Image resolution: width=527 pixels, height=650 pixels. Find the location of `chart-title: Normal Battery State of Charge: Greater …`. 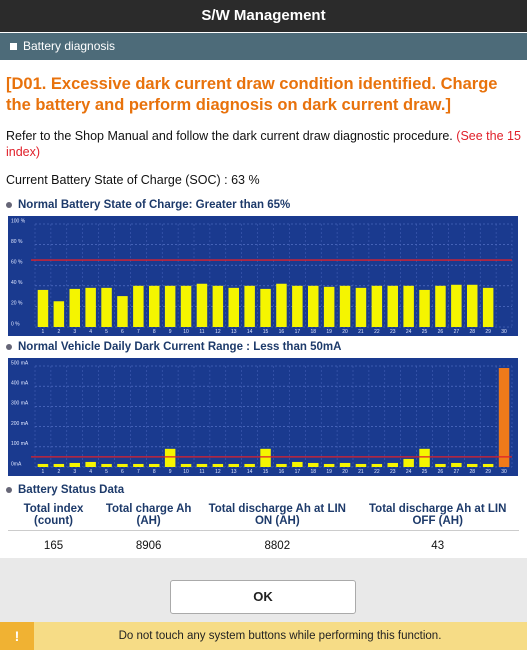

chart-title: Normal Battery State of Charge: Greater … is located at coordinates (148, 205).